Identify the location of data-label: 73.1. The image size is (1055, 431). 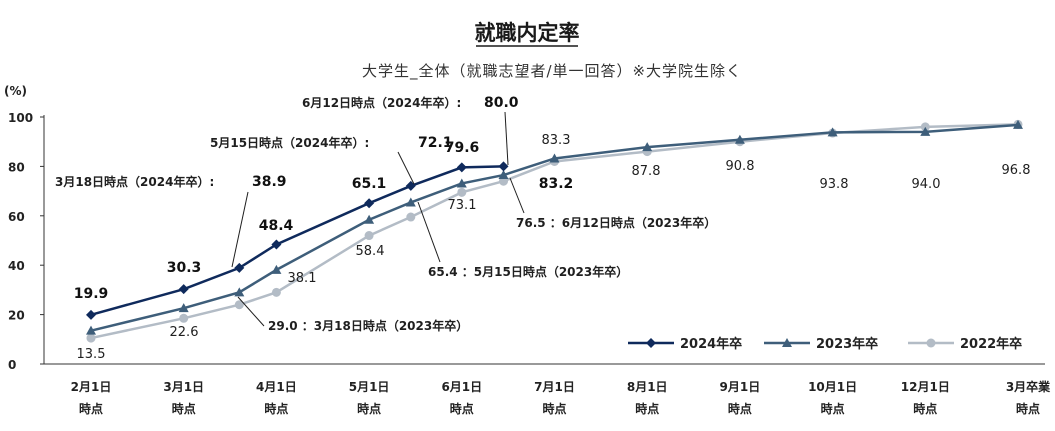
(462, 205).